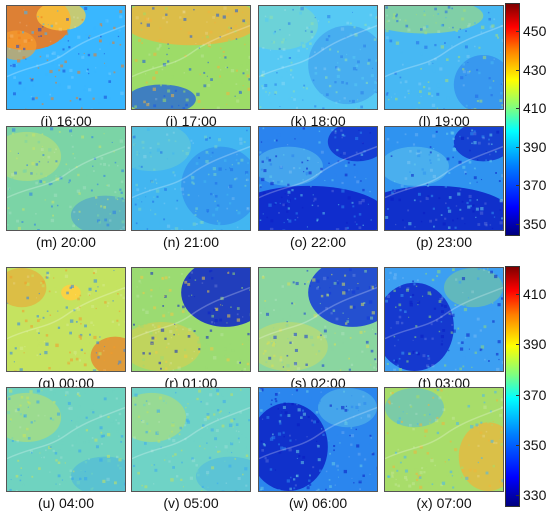 This screenshot has height=514, width=550. What do you see at coordinates (318, 503) in the screenshot?
I see `panel-caption: (w) 06:00` at bounding box center [318, 503].